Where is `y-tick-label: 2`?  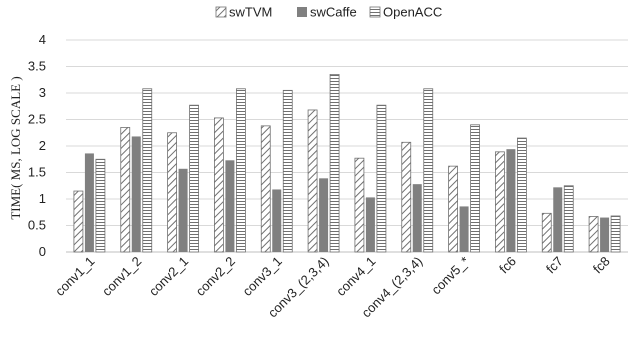
y-tick-label: 2 is located at coordinates (42, 145).